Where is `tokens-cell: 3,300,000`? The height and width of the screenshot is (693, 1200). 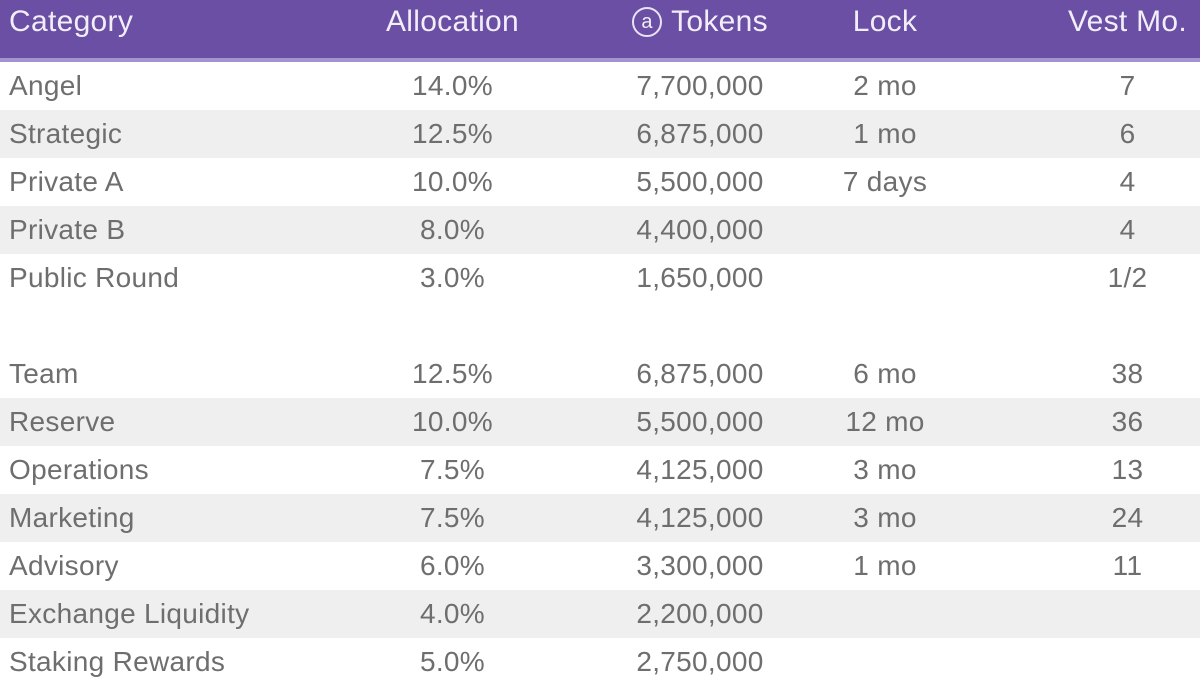 tokens-cell: 3,300,000 is located at coordinates (700, 565).